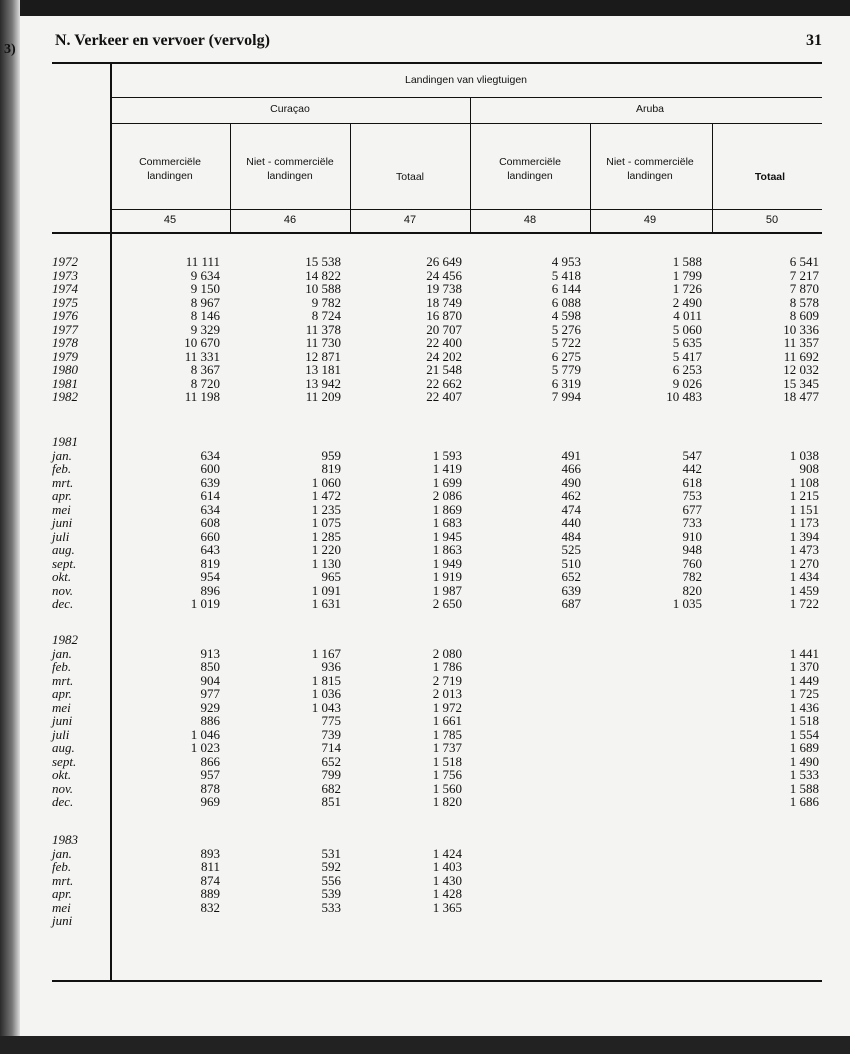 The width and height of the screenshot is (850, 1054). Describe the element at coordinates (804, 747) in the screenshot. I see `cell-col-50: 1 689` at that location.